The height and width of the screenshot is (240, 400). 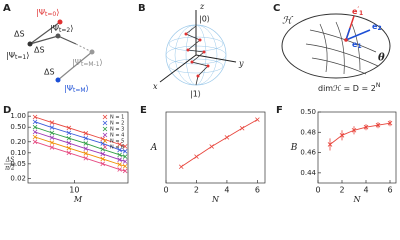 I want to click on y-tick-label: 0.02, so click(x=18, y=178).